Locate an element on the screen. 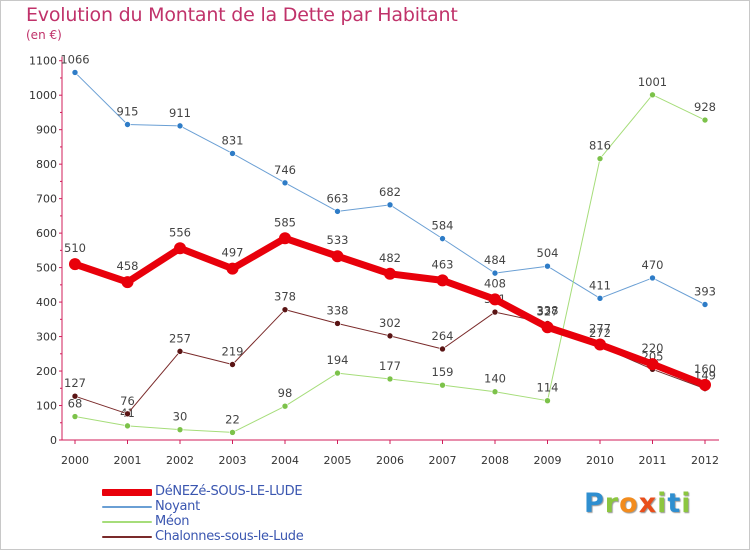 This screenshot has height=550, width=750. data-label-noyant: 504 is located at coordinates (548, 253).